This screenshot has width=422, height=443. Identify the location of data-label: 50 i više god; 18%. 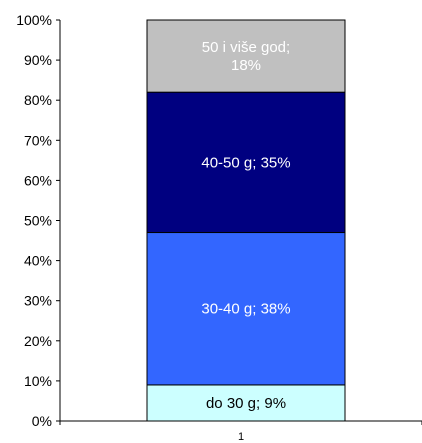
(246, 56).